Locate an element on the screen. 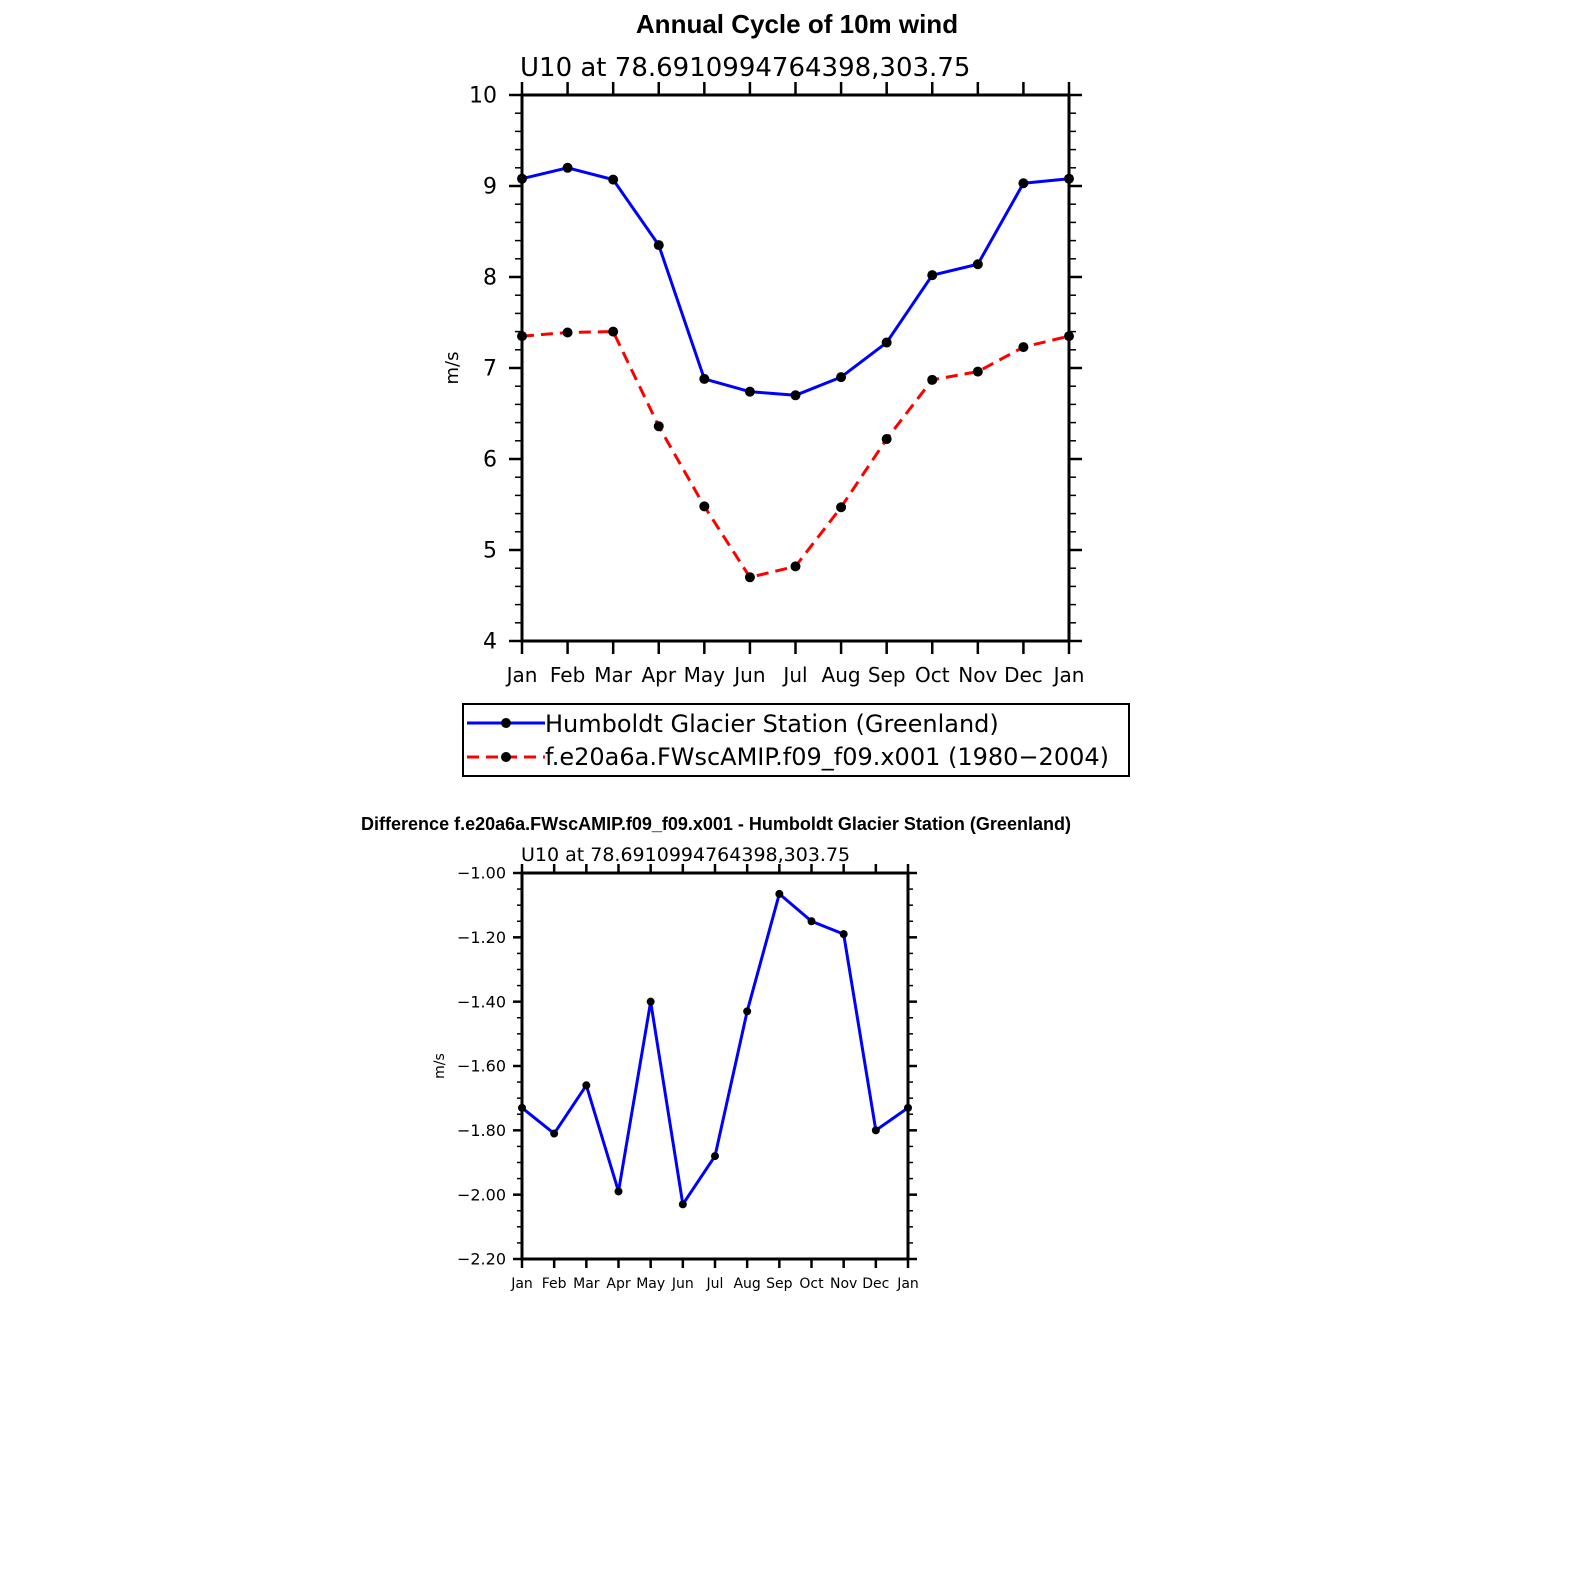  y-tick-label: 7 is located at coordinates (490, 369).